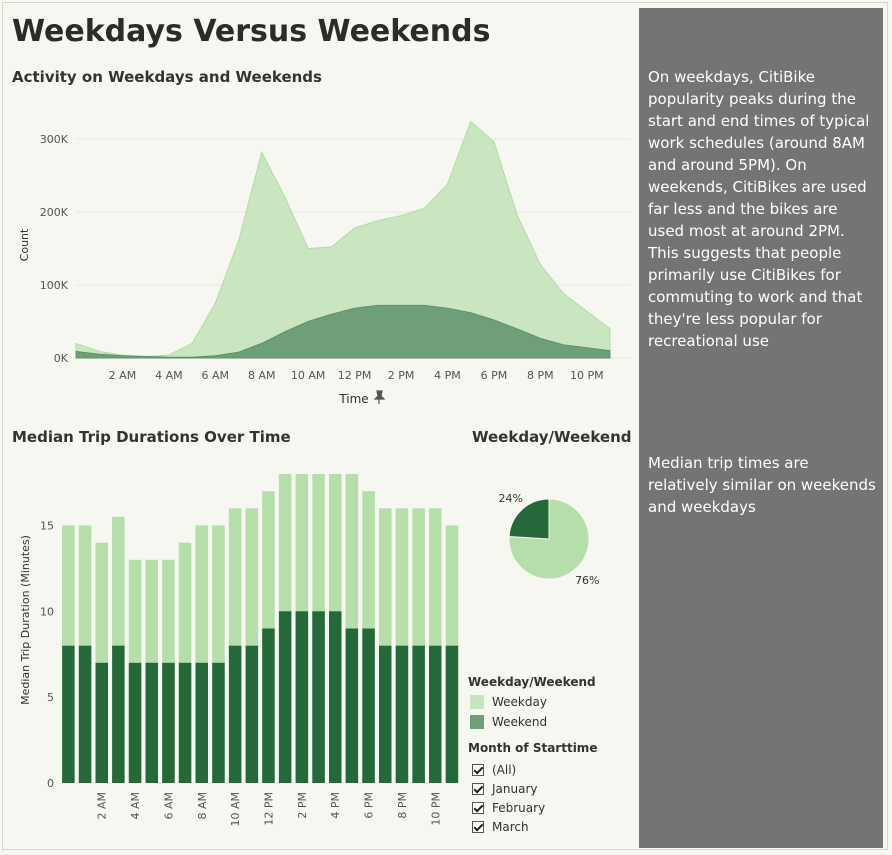 This screenshot has height=855, width=892. I want to click on pin-icon, so click(379, 397).